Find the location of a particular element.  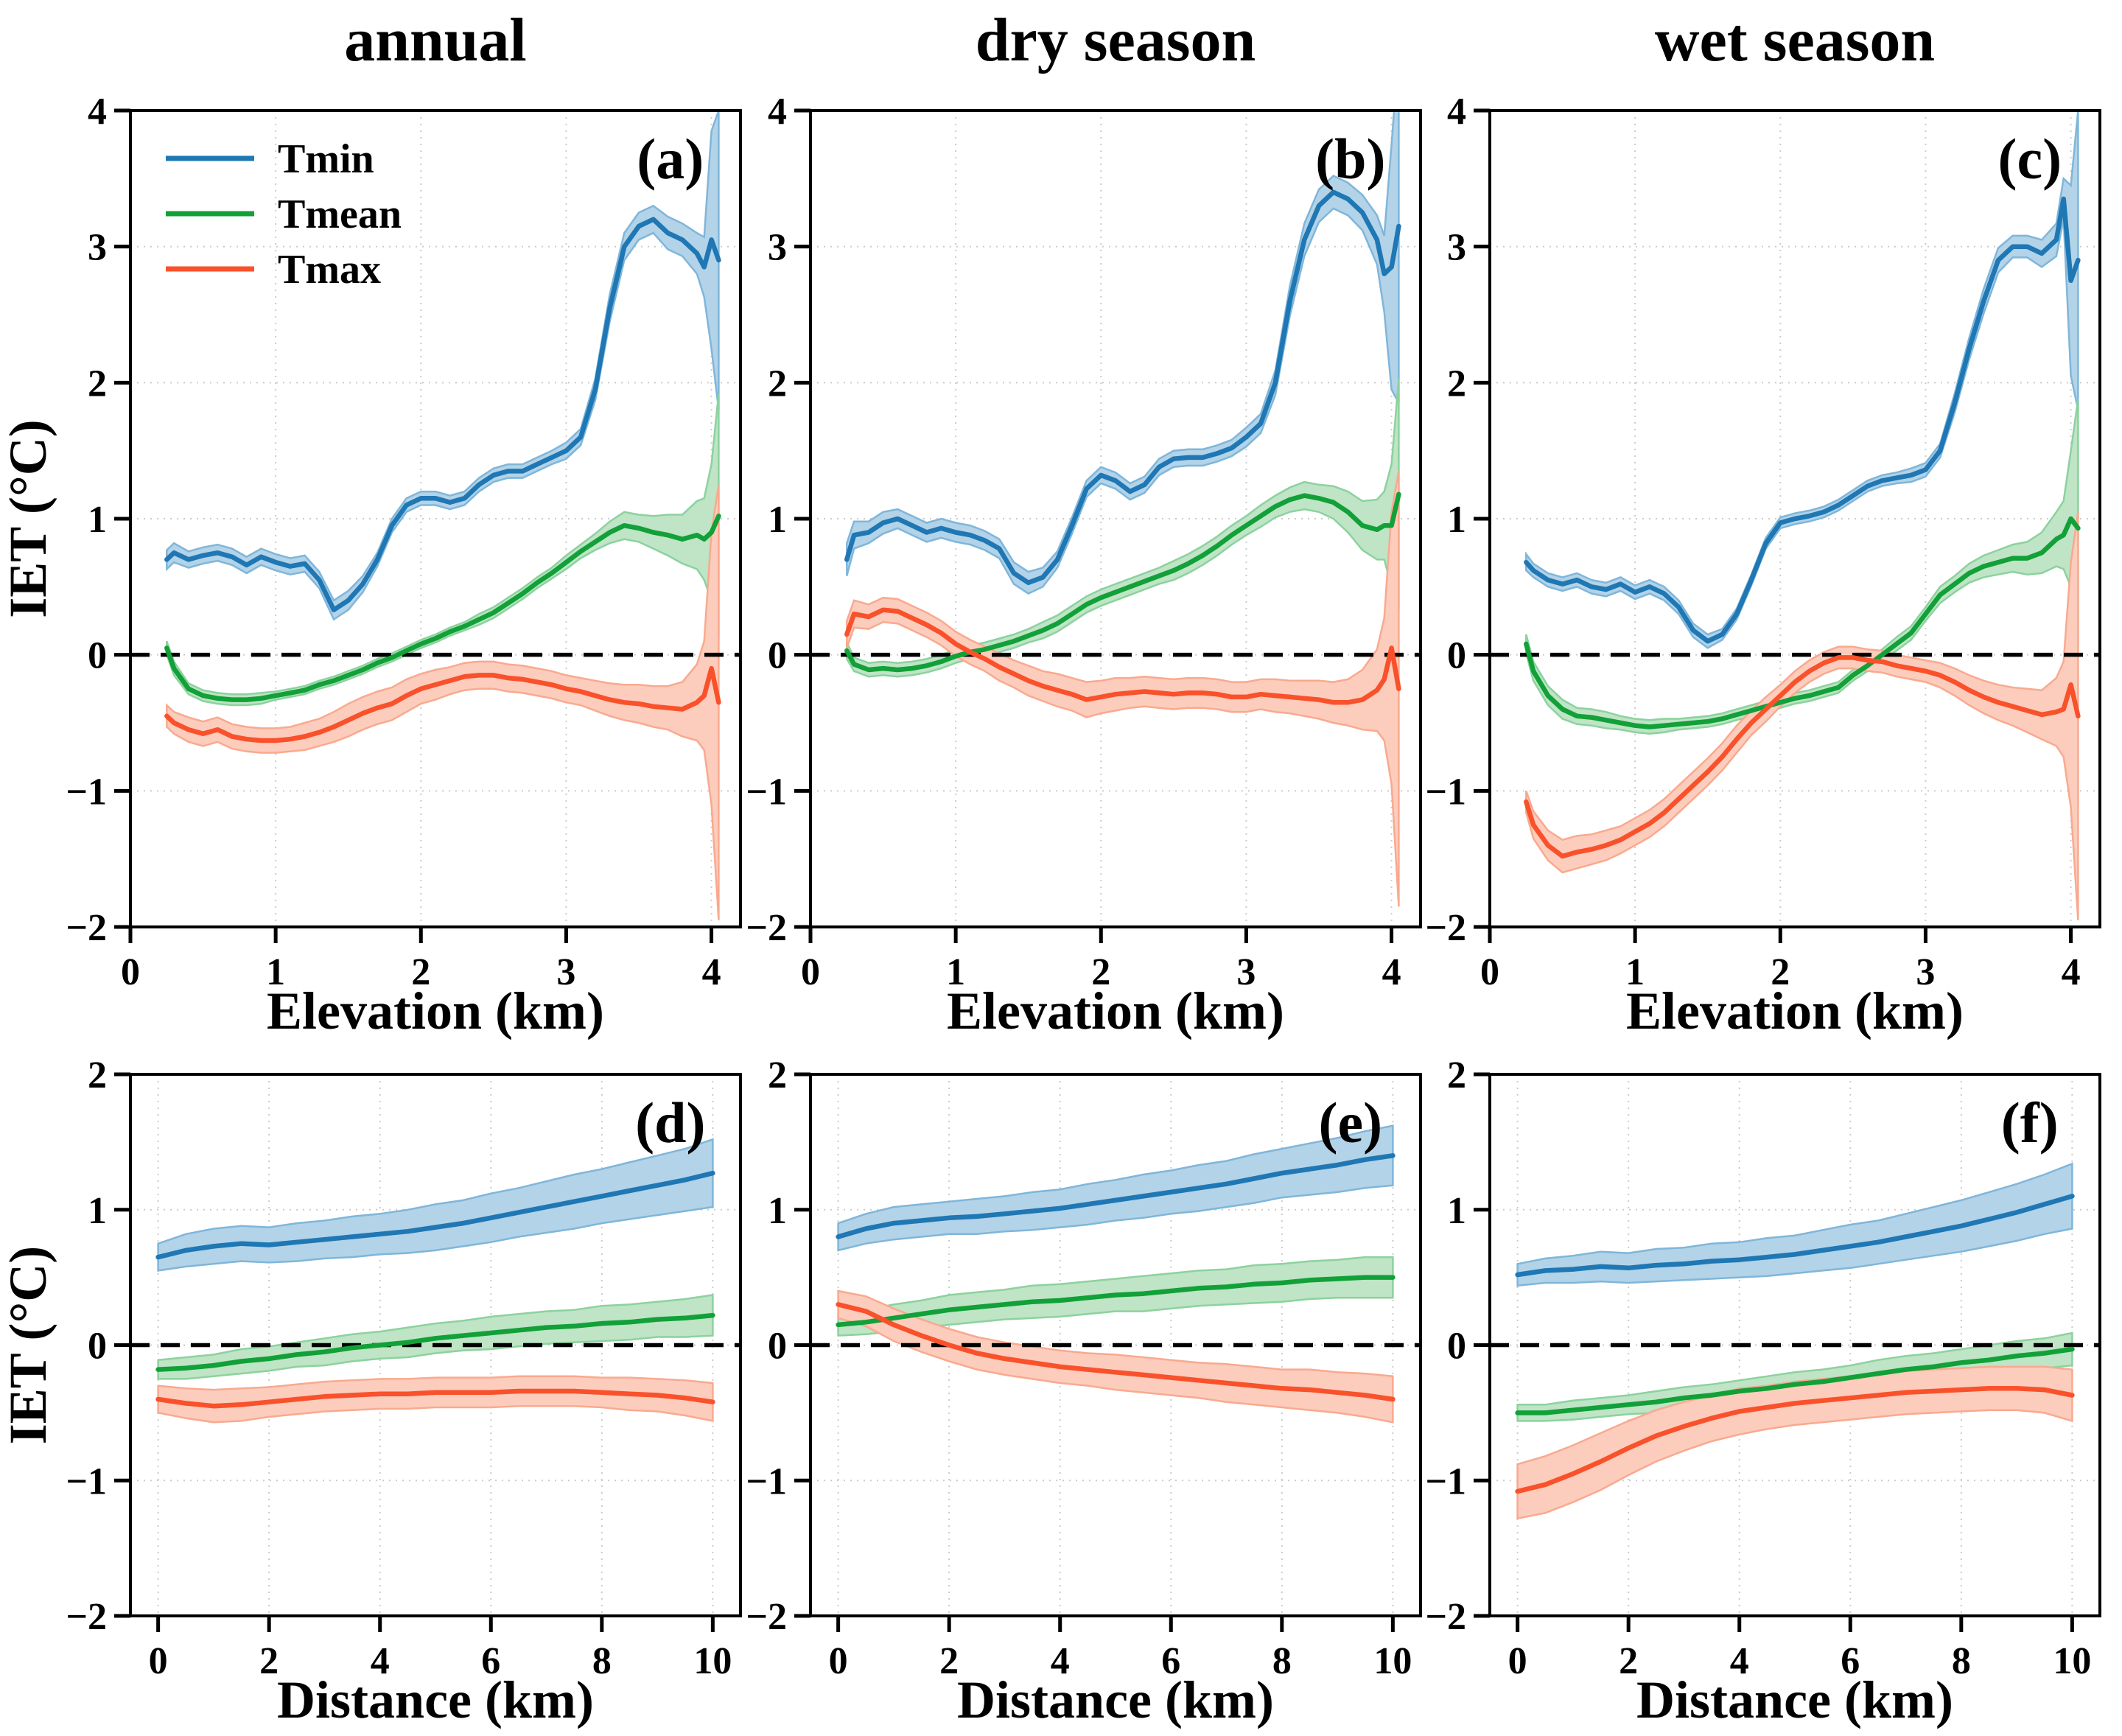

panel-letter: (f) is located at coordinates (2030, 1123).